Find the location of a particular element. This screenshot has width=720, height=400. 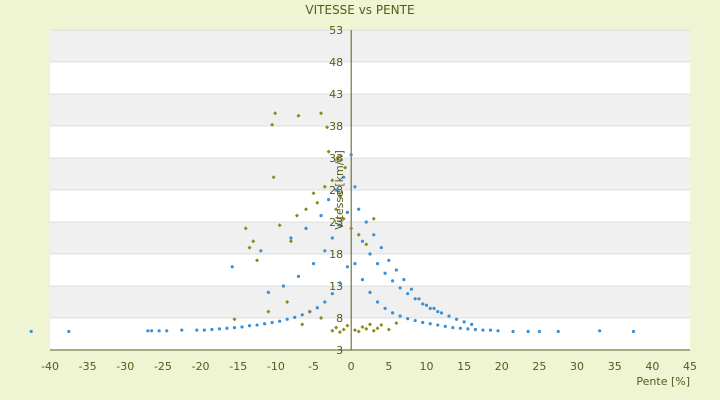

x-tick-label: 35 is located at coordinates (615, 366).